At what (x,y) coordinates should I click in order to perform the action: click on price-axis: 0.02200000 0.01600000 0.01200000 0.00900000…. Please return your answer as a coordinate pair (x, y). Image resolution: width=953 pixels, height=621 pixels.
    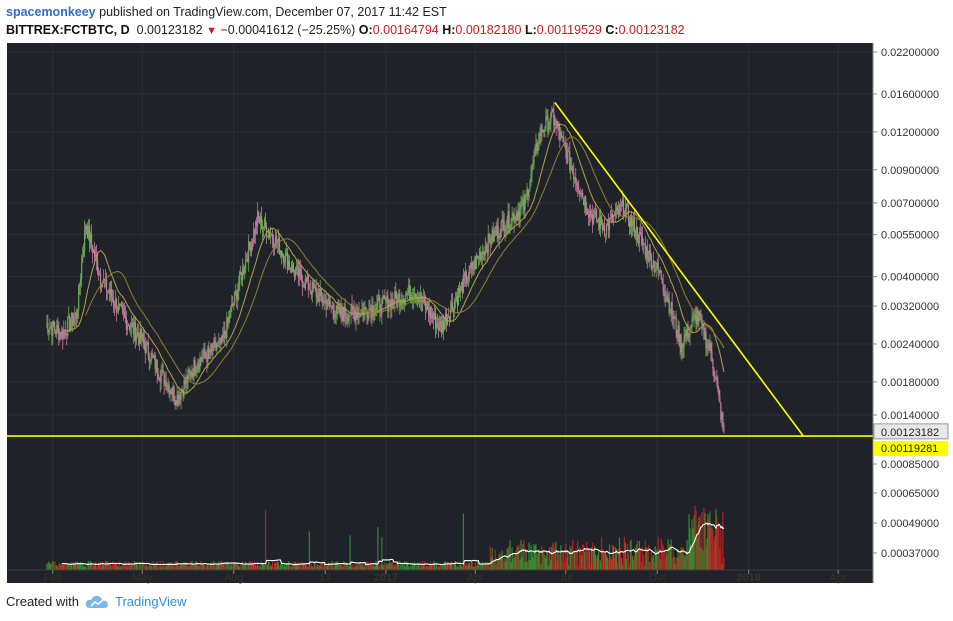
    Looking at the image, I should click on (911, 303).